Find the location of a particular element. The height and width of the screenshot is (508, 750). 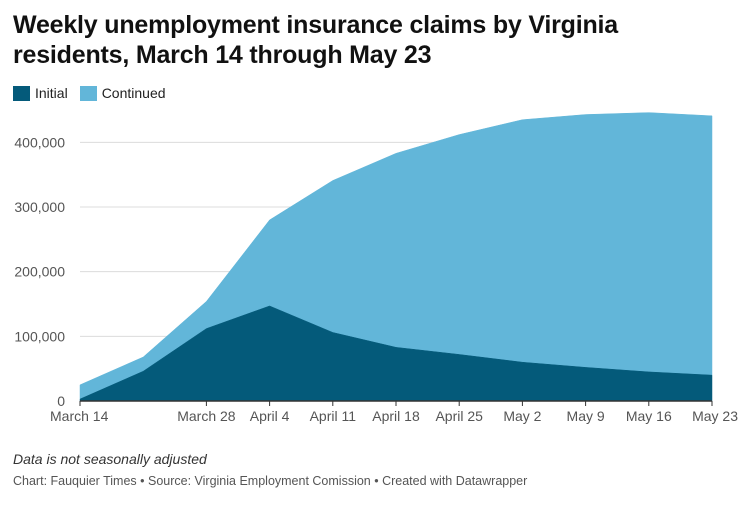

x-tick-label-8: May 9 is located at coordinates (586, 416).